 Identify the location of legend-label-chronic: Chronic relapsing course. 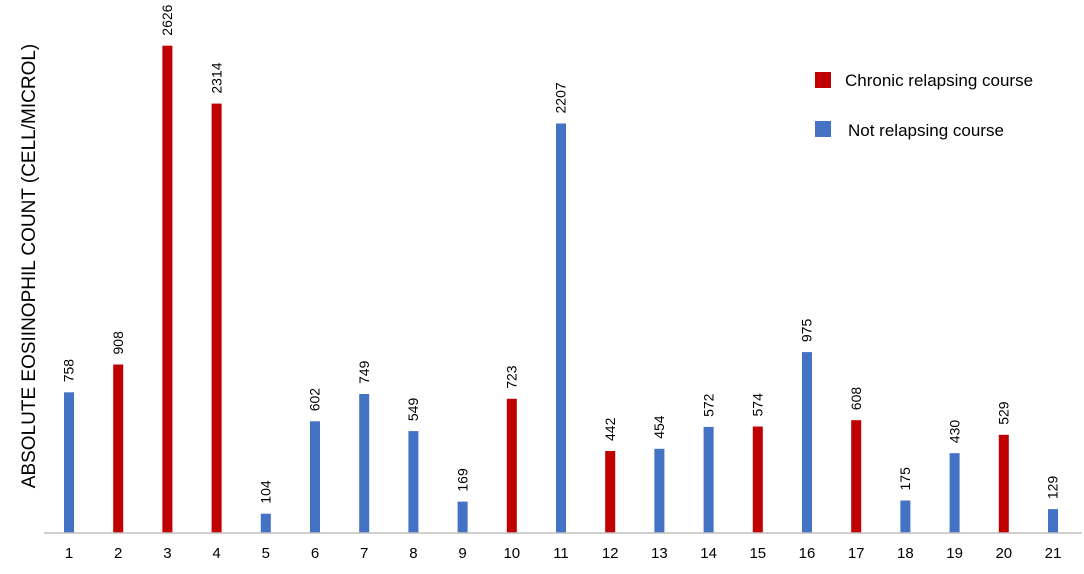
(939, 80).